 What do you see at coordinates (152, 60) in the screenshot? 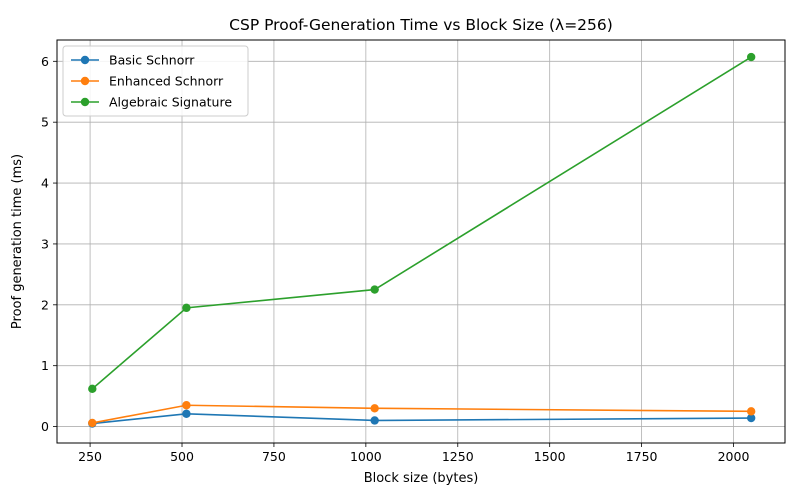
I see `legend-label: Basic Schnorr` at bounding box center [152, 60].